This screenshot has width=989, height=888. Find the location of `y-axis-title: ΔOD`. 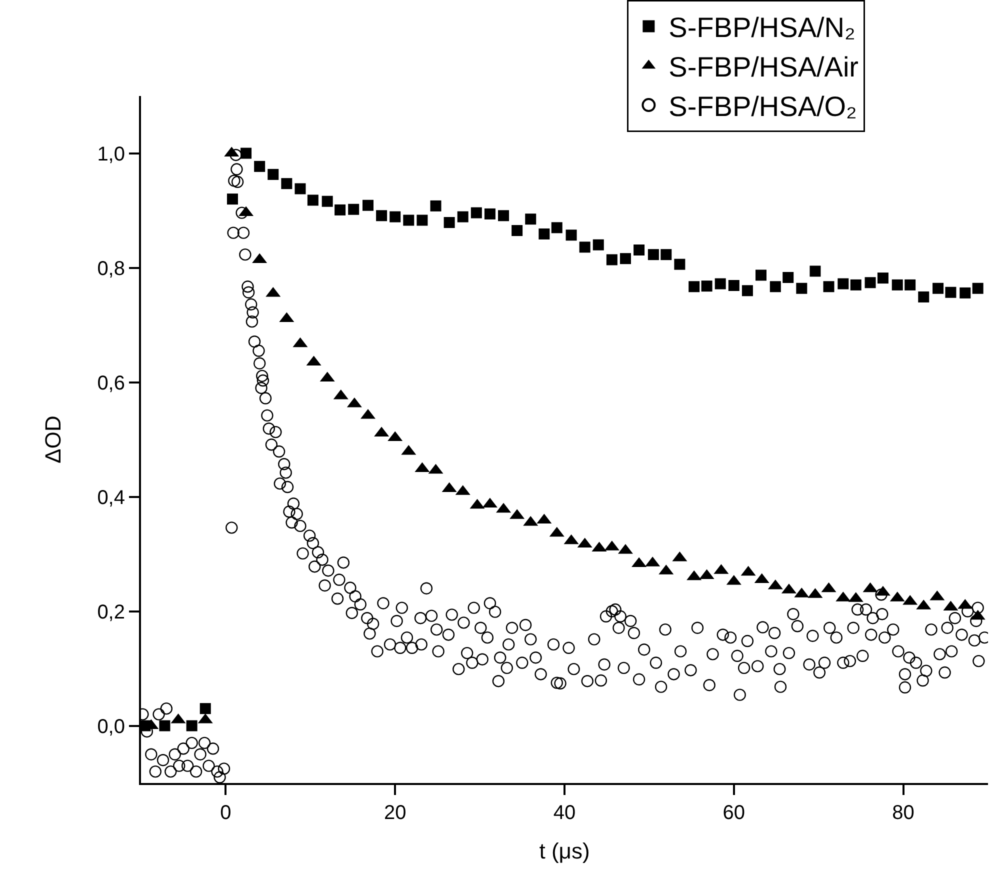

y-axis-title: ΔOD is located at coordinates (53, 440).